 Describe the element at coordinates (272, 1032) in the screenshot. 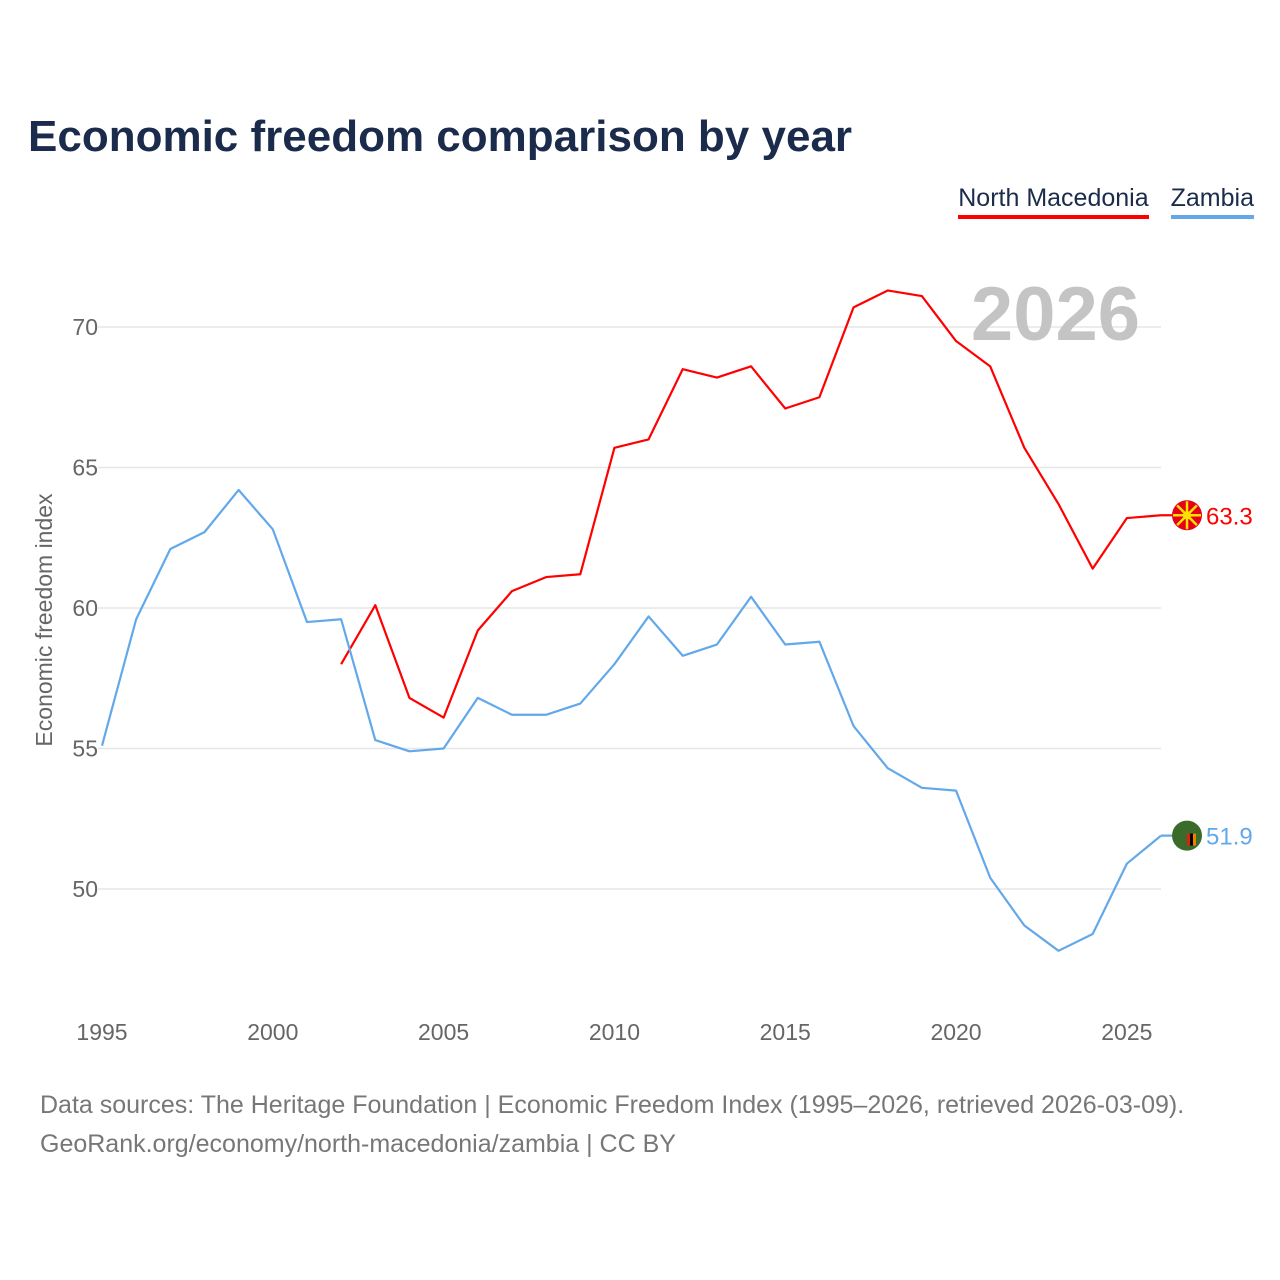

I see `x-tick-label: 2000` at that location.